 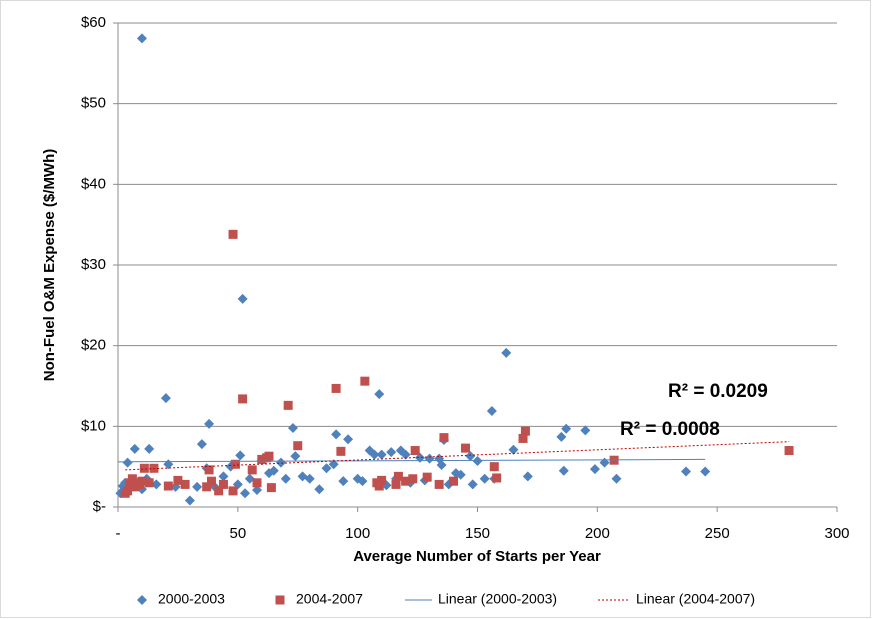 I want to click on x-tick-label: 300, so click(x=836, y=533).